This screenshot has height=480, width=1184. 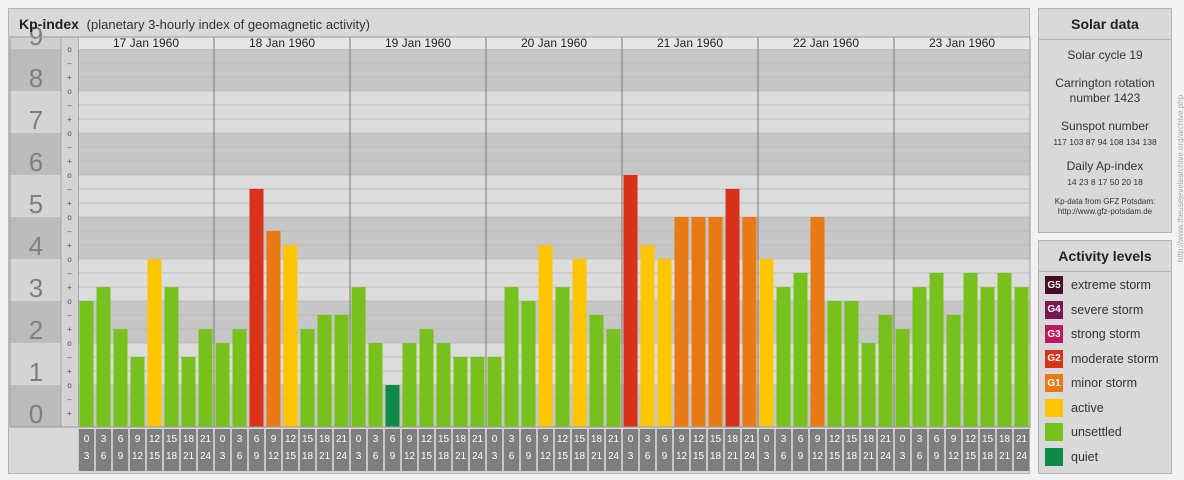 I want to click on source-link: http://www.gfz-potsdam.de, so click(x=1105, y=211).